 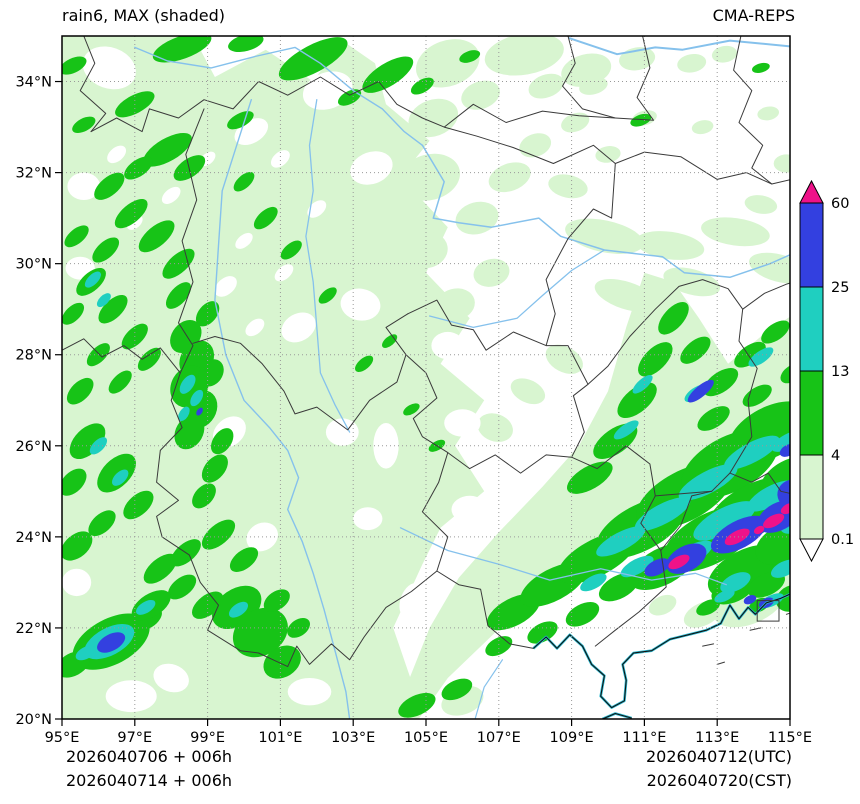 I want to click on x-tick-label: 115°E, so click(x=790, y=738).